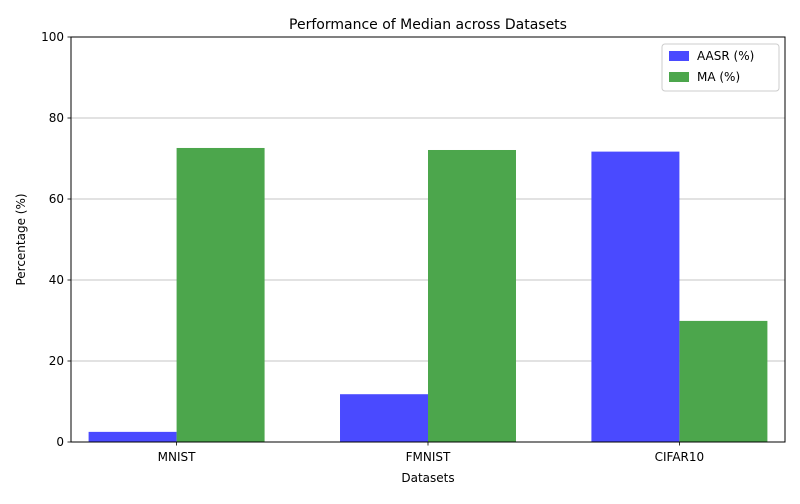 The height and width of the screenshot is (504, 800). What do you see at coordinates (723, 381) in the screenshot?
I see `bar-ma-cifar10` at bounding box center [723, 381].